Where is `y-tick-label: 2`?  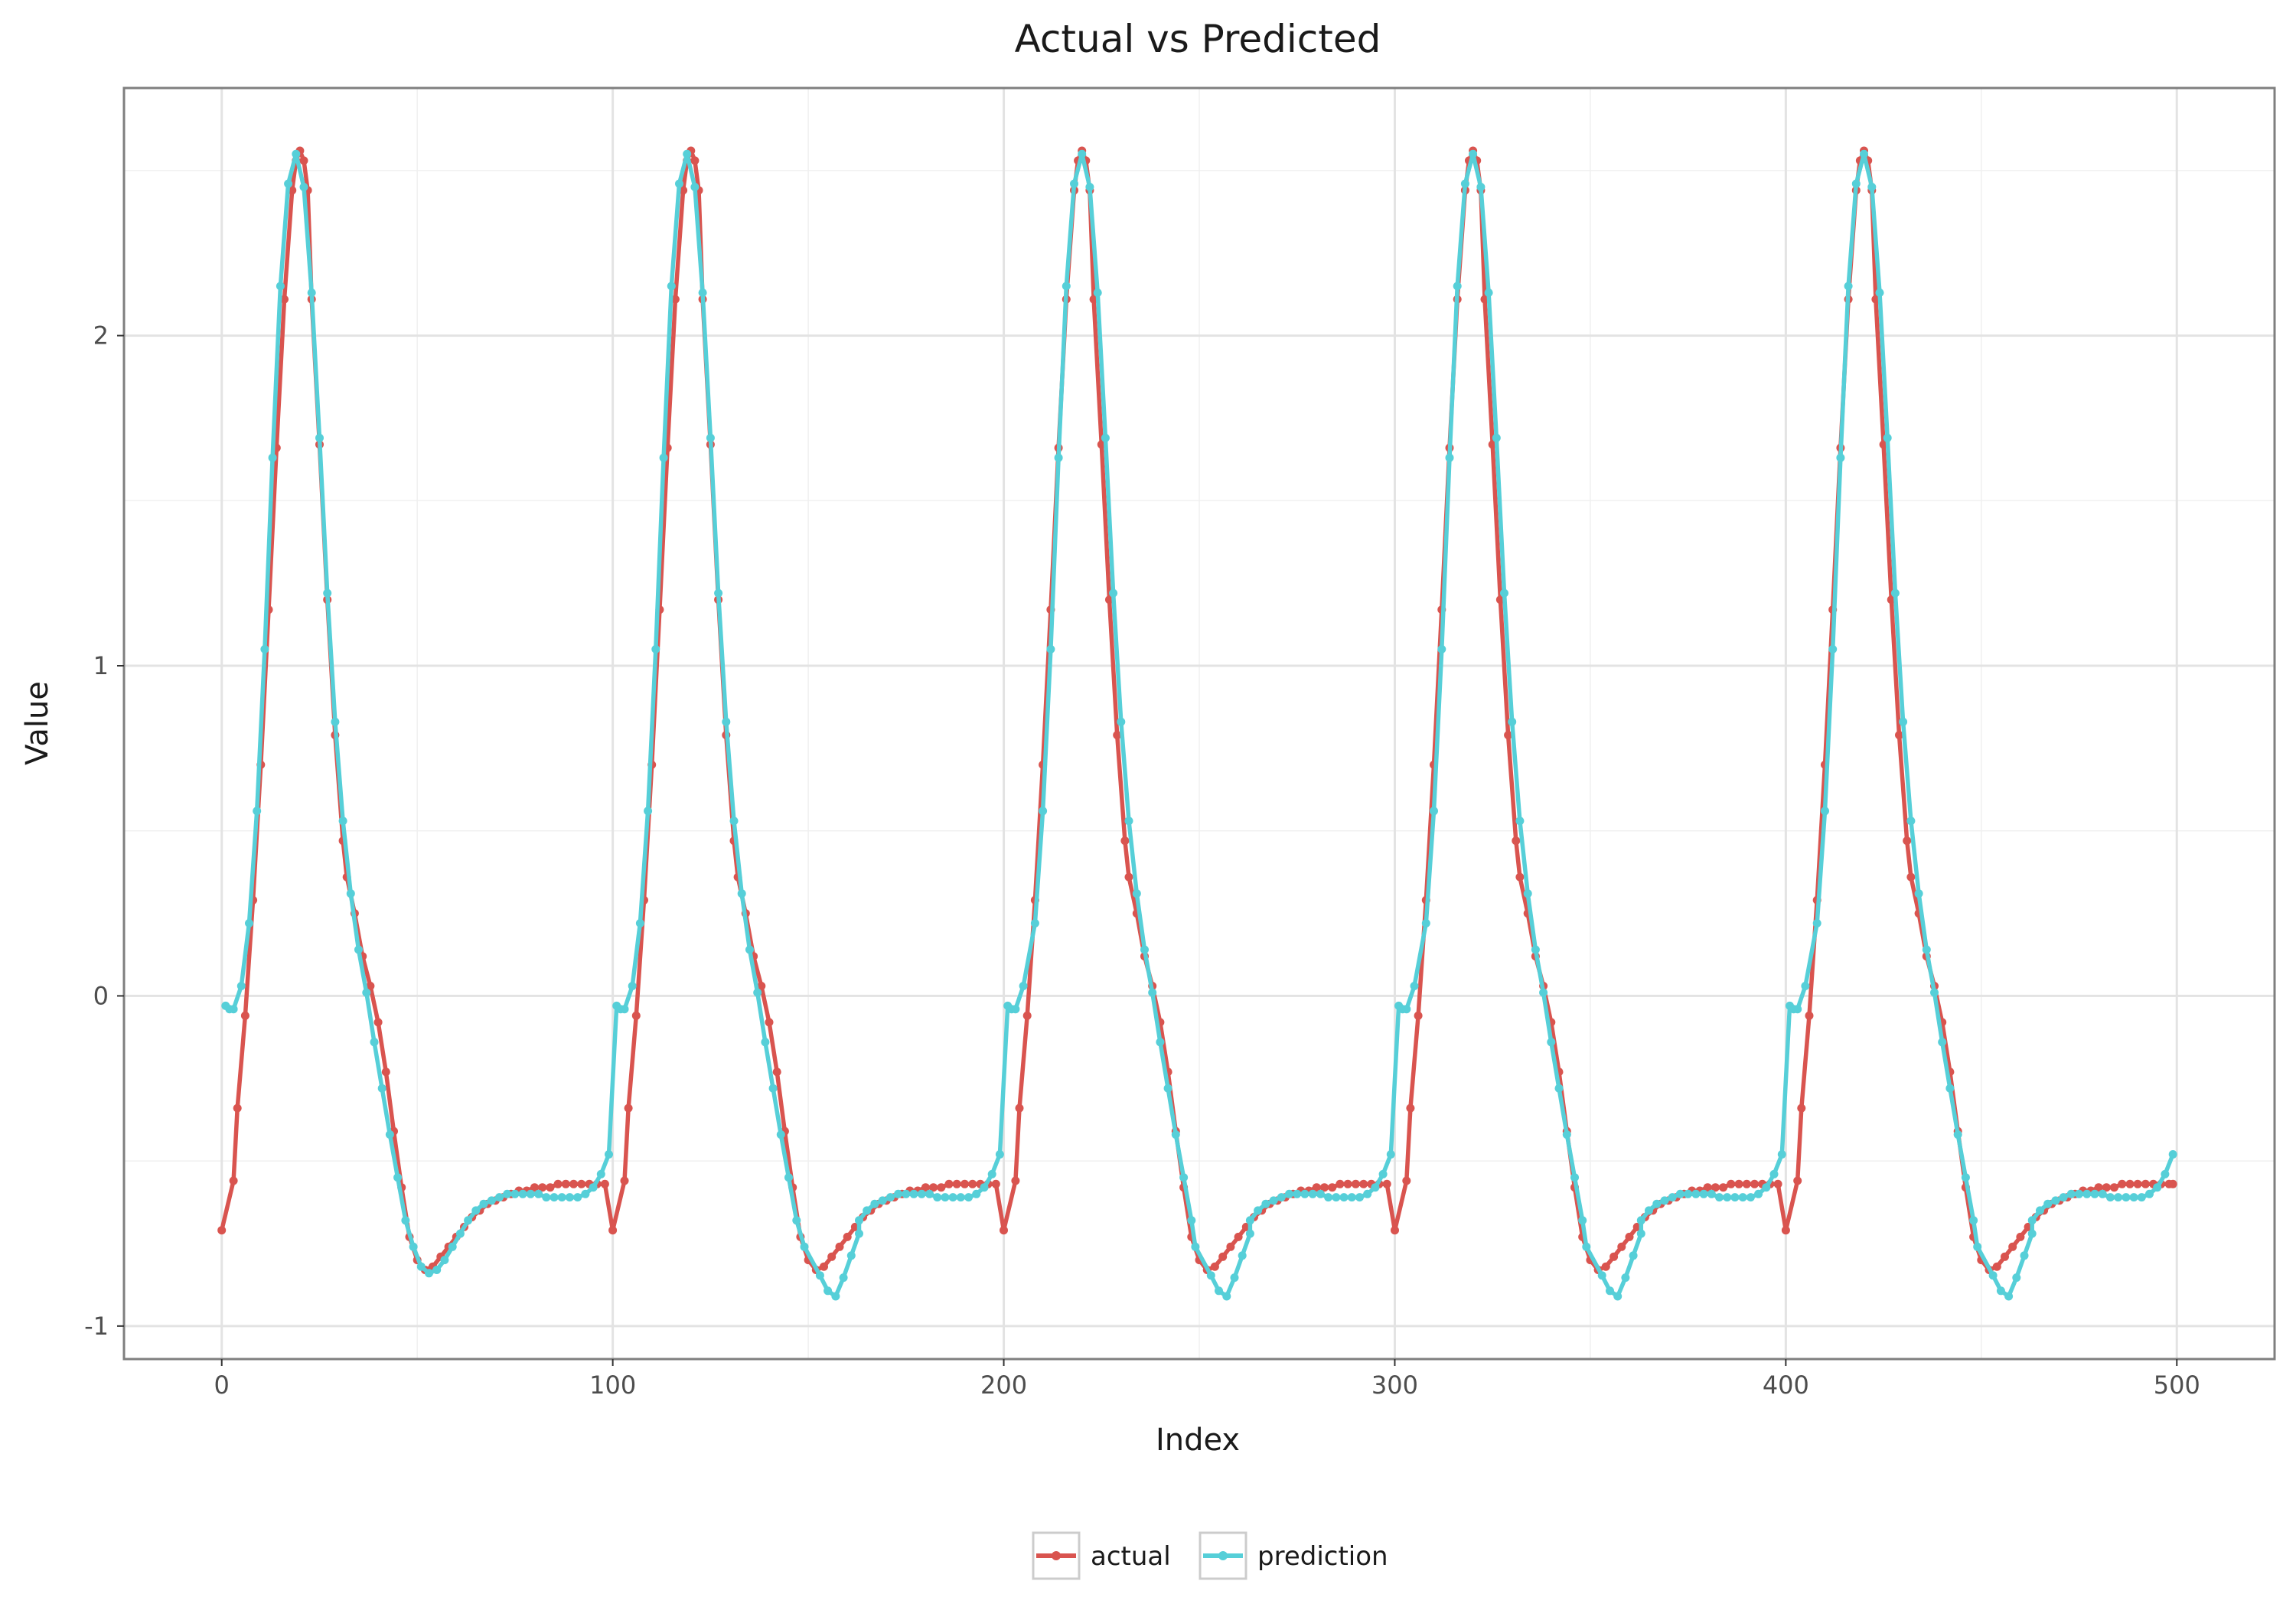 y-tick-label: 2 is located at coordinates (101, 335).